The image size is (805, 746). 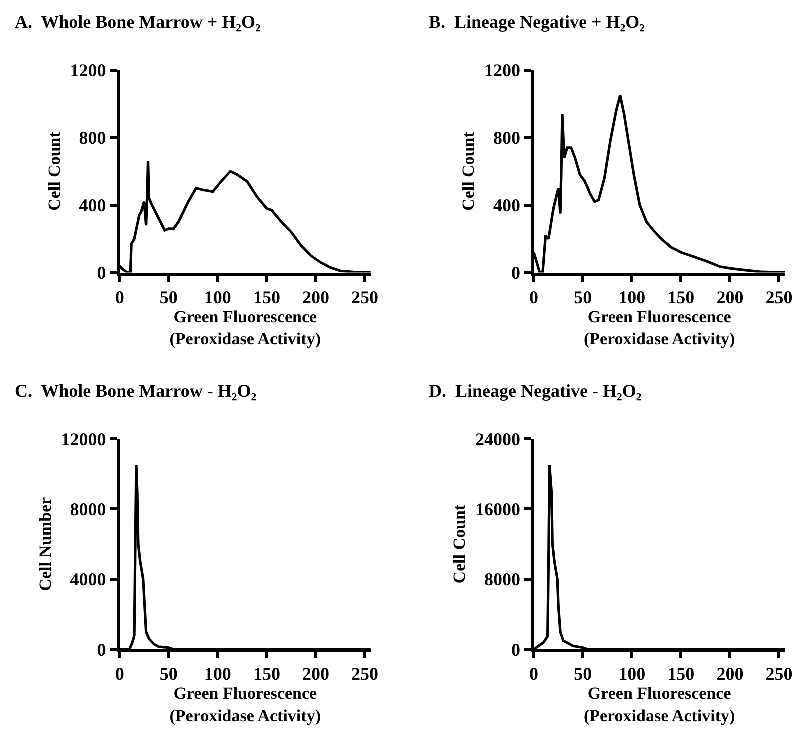 What do you see at coordinates (45, 544) in the screenshot?
I see `y-axis-title: Cell Number` at bounding box center [45, 544].